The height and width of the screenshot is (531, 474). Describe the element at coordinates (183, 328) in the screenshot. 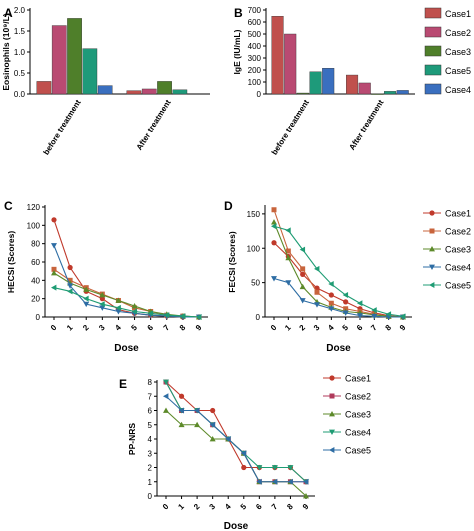

I see `x-tick-label: 8` at that location.